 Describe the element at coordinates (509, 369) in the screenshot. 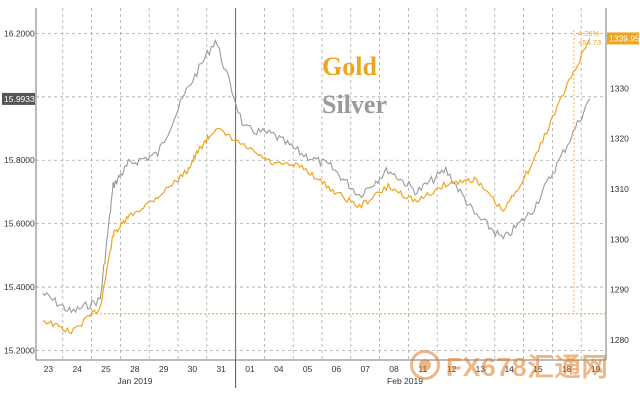

I see `x-tick-label: 14` at that location.